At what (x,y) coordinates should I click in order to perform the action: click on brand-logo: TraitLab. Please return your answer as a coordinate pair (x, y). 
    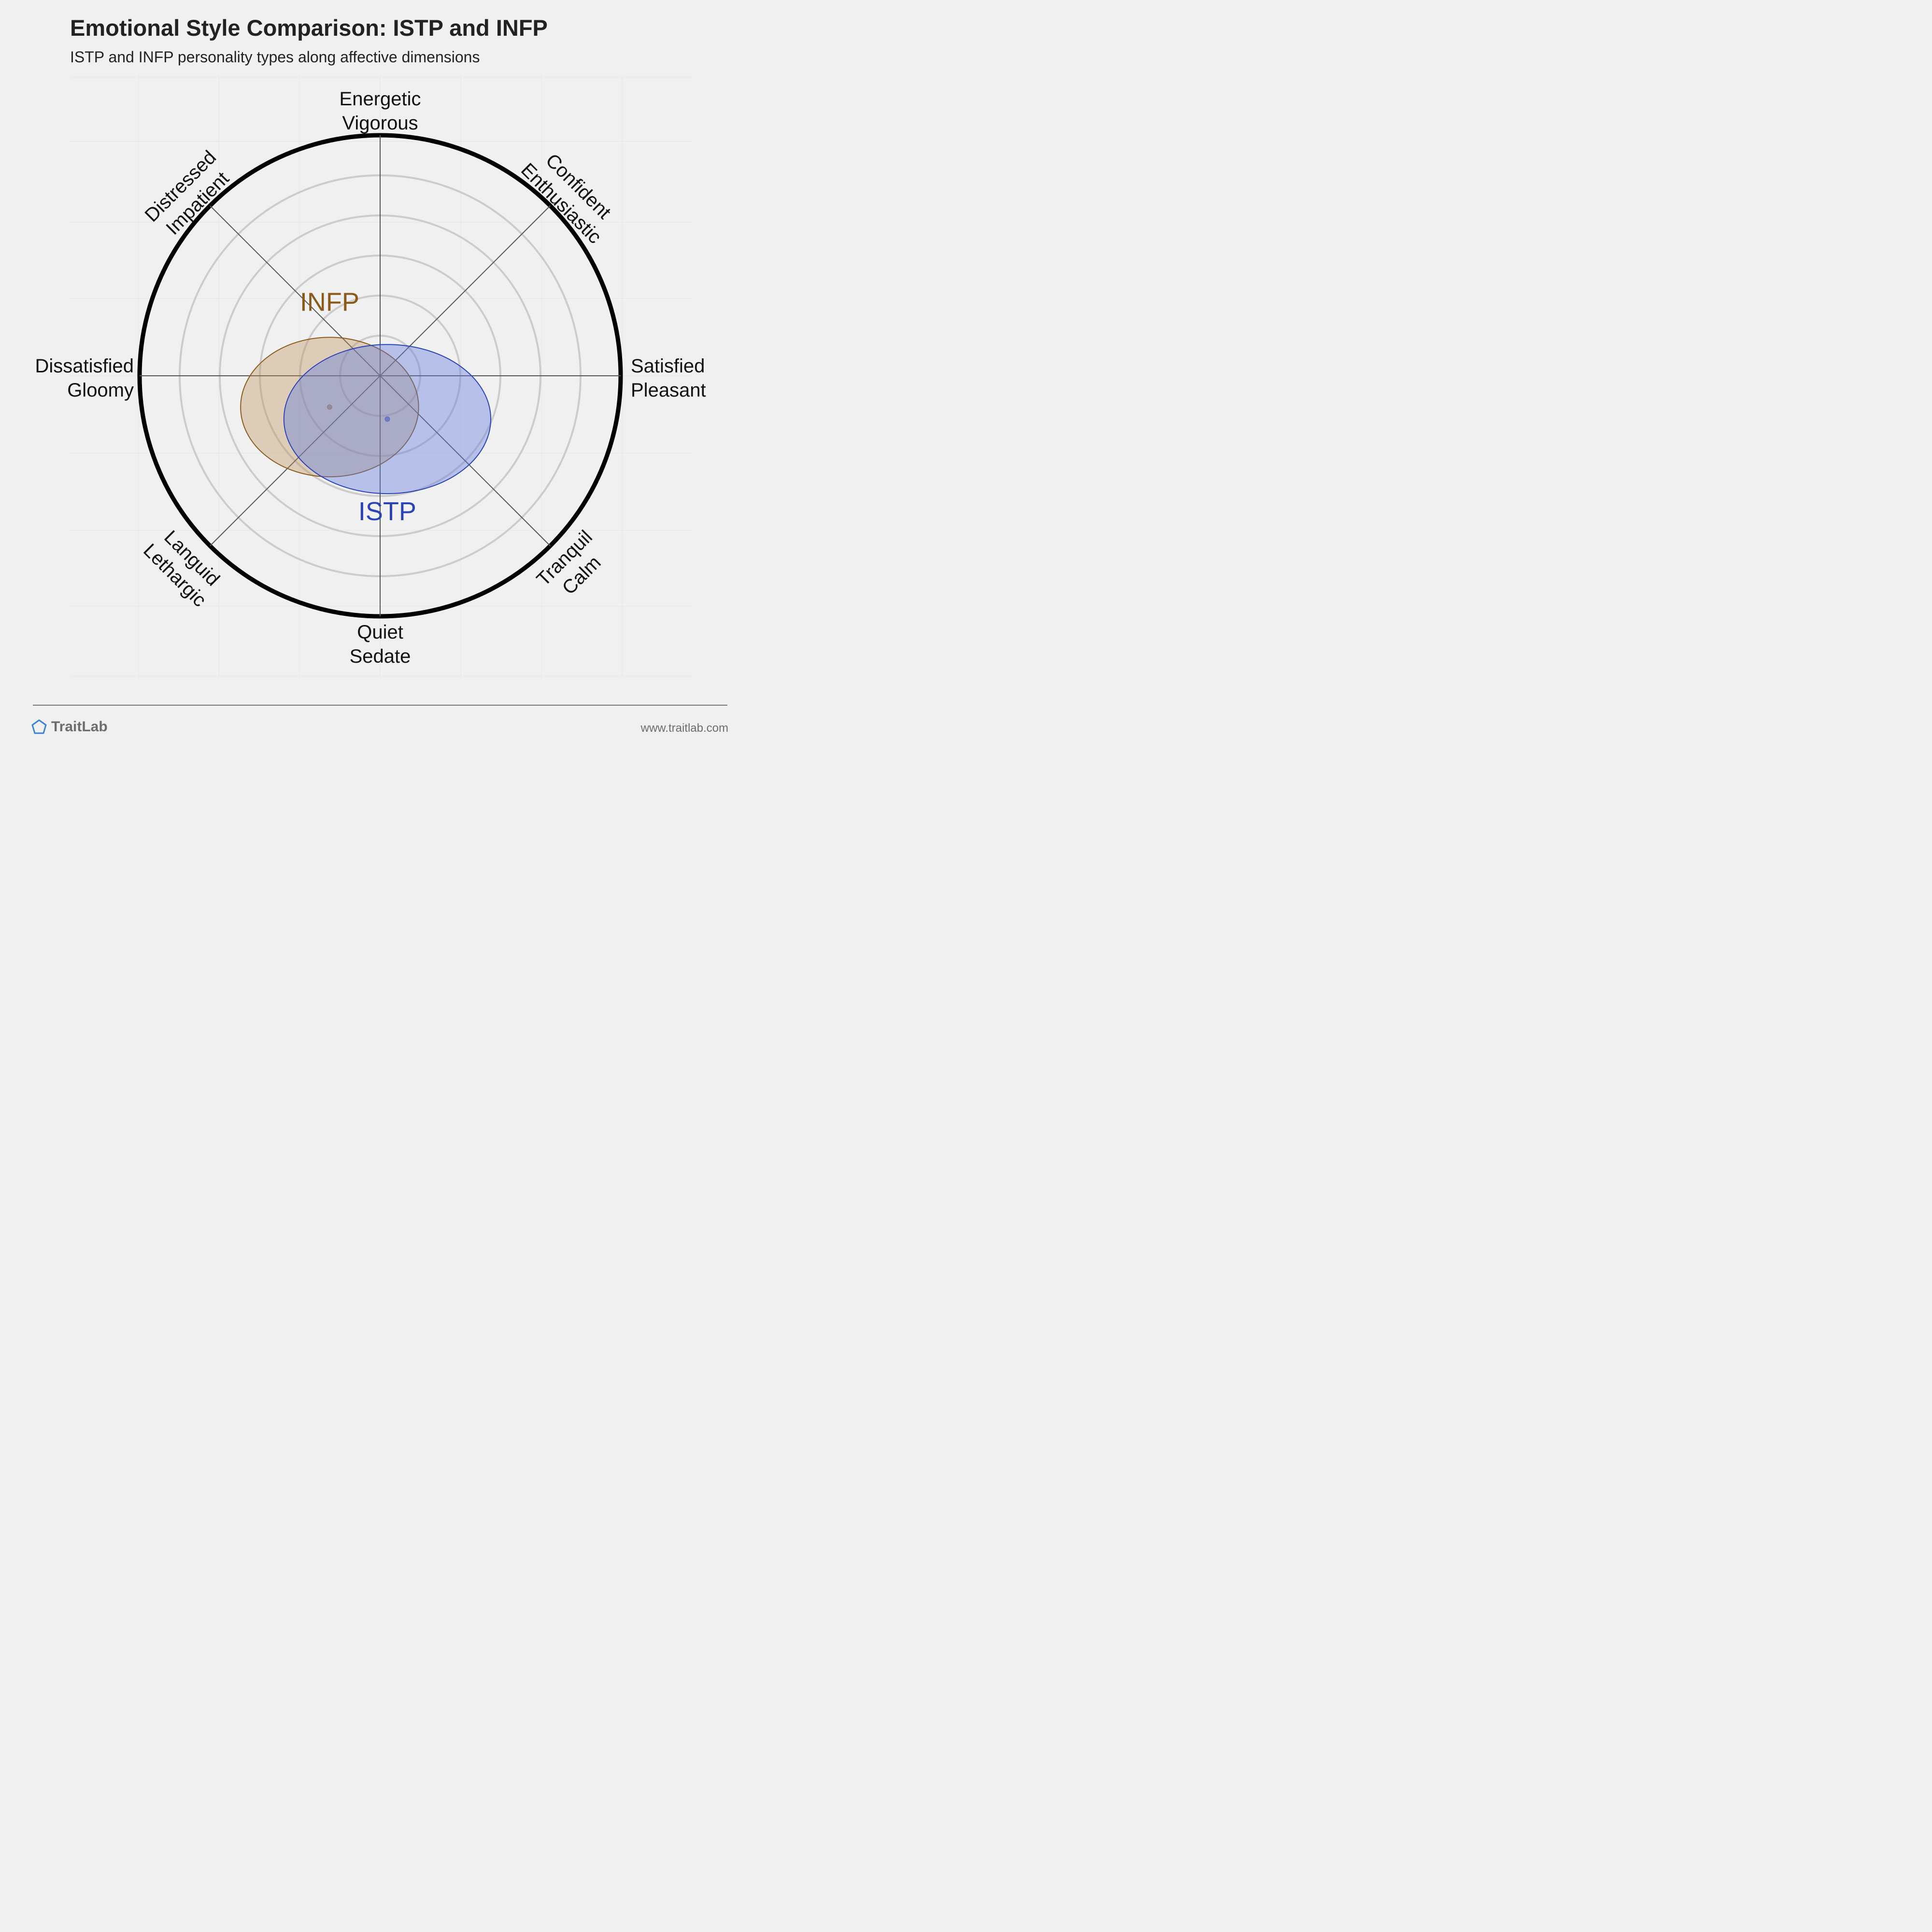
    Looking at the image, I should click on (69, 727).